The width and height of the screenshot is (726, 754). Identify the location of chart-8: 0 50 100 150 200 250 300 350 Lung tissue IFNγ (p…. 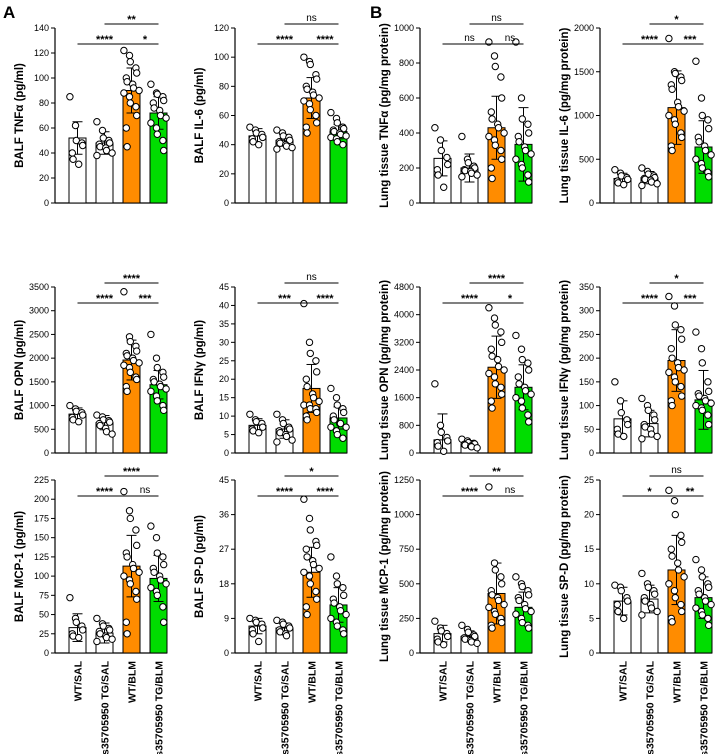
(637, 366).